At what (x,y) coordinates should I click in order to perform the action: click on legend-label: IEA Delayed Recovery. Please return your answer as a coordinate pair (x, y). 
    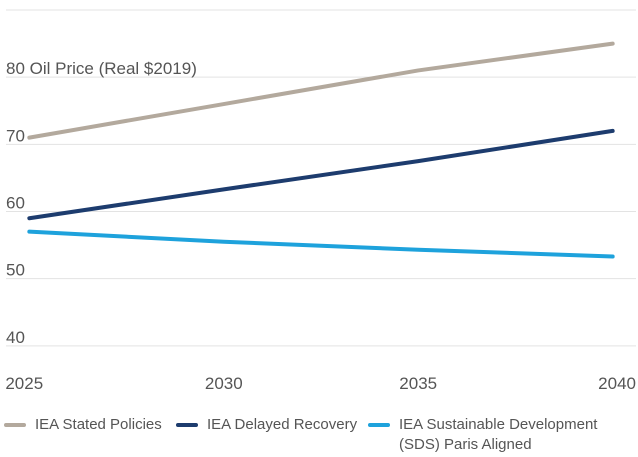
    Looking at the image, I should click on (282, 424).